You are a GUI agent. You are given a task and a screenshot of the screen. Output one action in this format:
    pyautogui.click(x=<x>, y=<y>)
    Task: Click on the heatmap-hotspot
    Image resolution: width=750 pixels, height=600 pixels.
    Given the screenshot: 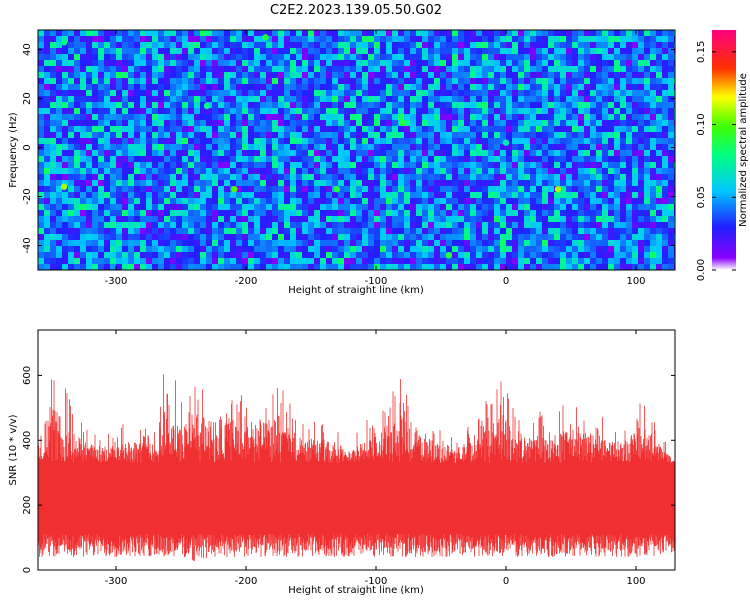 What is the action you would take?
    pyautogui.click(x=207, y=106)
    